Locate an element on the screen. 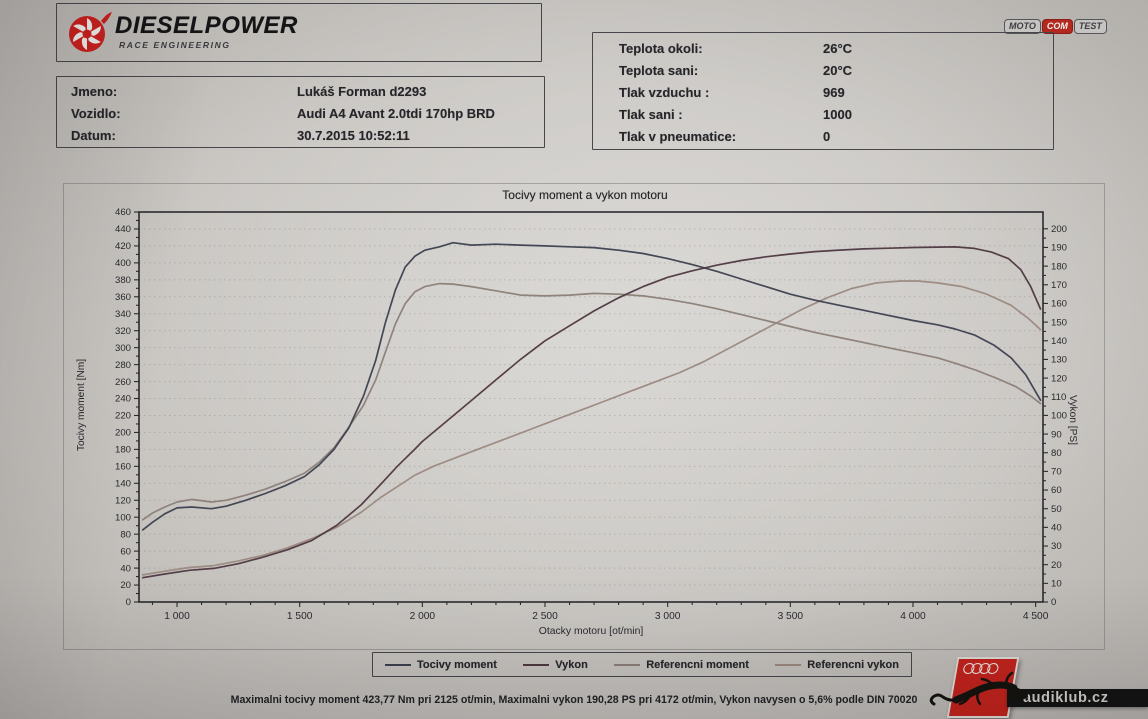  svg-text: 400 is located at coordinates (123, 263).